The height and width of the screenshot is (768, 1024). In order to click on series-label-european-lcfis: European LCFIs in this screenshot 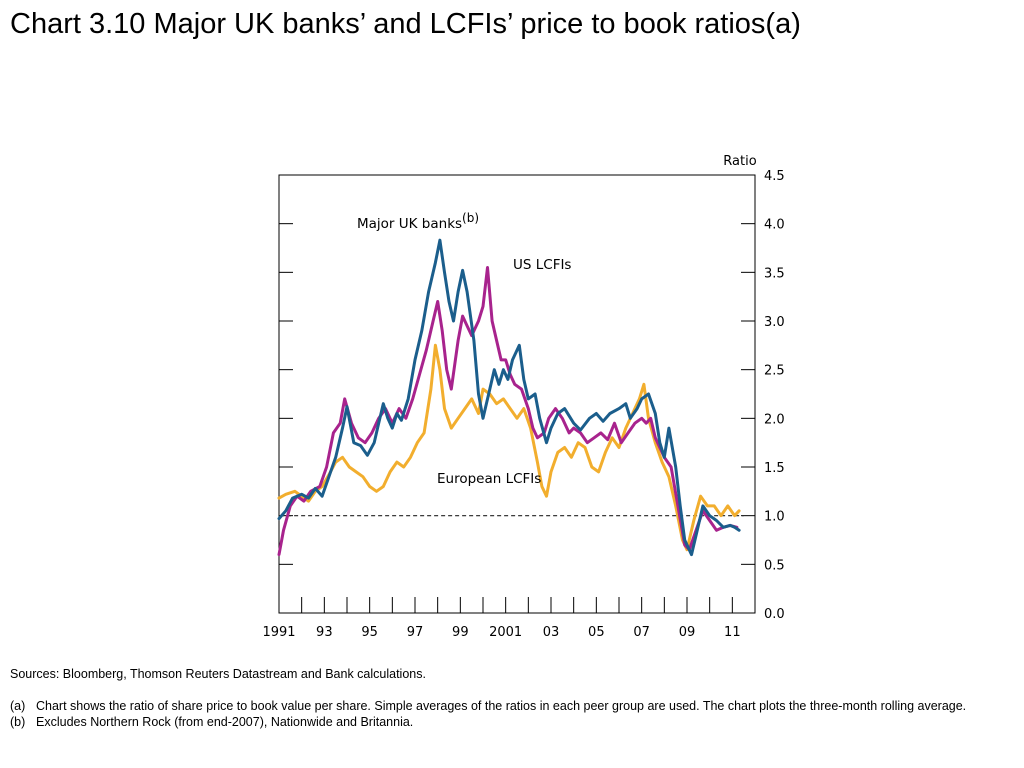, I will do `click(489, 479)`.